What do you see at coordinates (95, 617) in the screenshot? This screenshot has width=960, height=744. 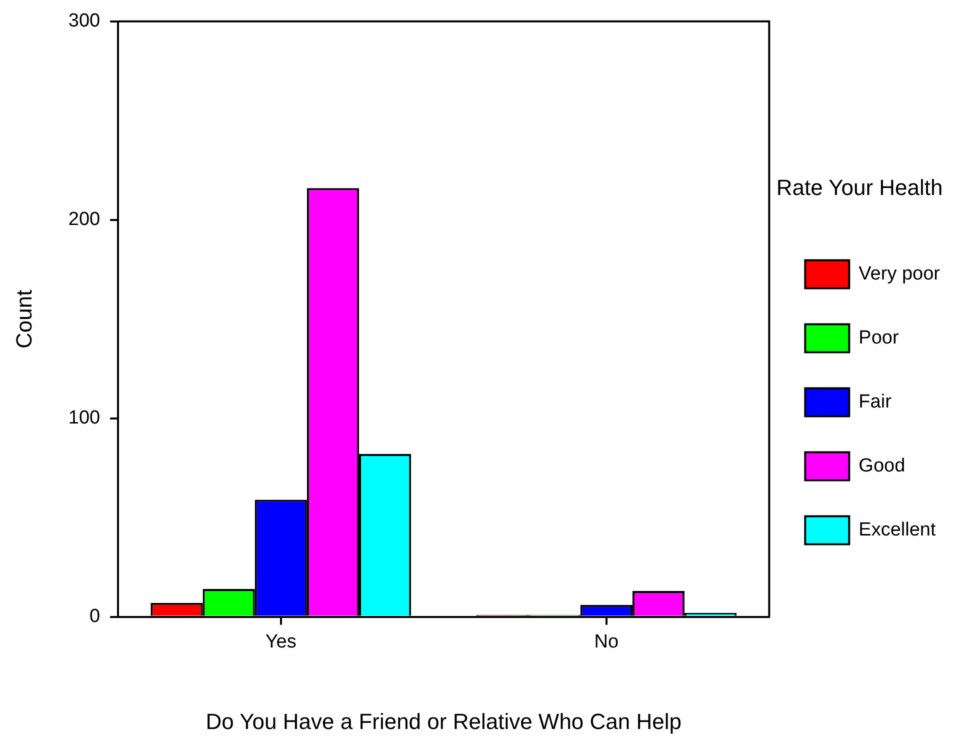 I see `y-tick-label: 0` at bounding box center [95, 617].